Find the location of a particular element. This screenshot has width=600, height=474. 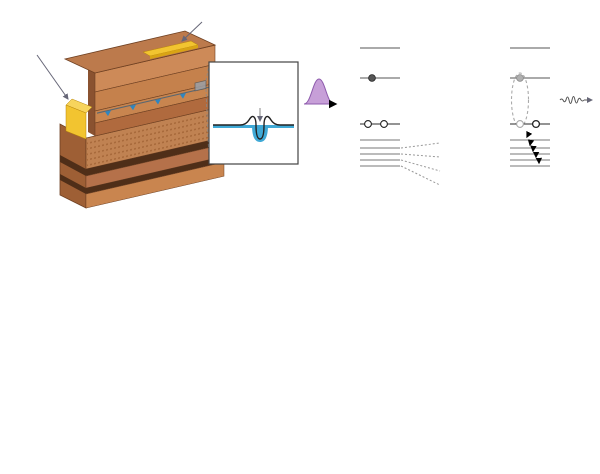

panel-d-rabi-curves is located at coordinates (521, 342).